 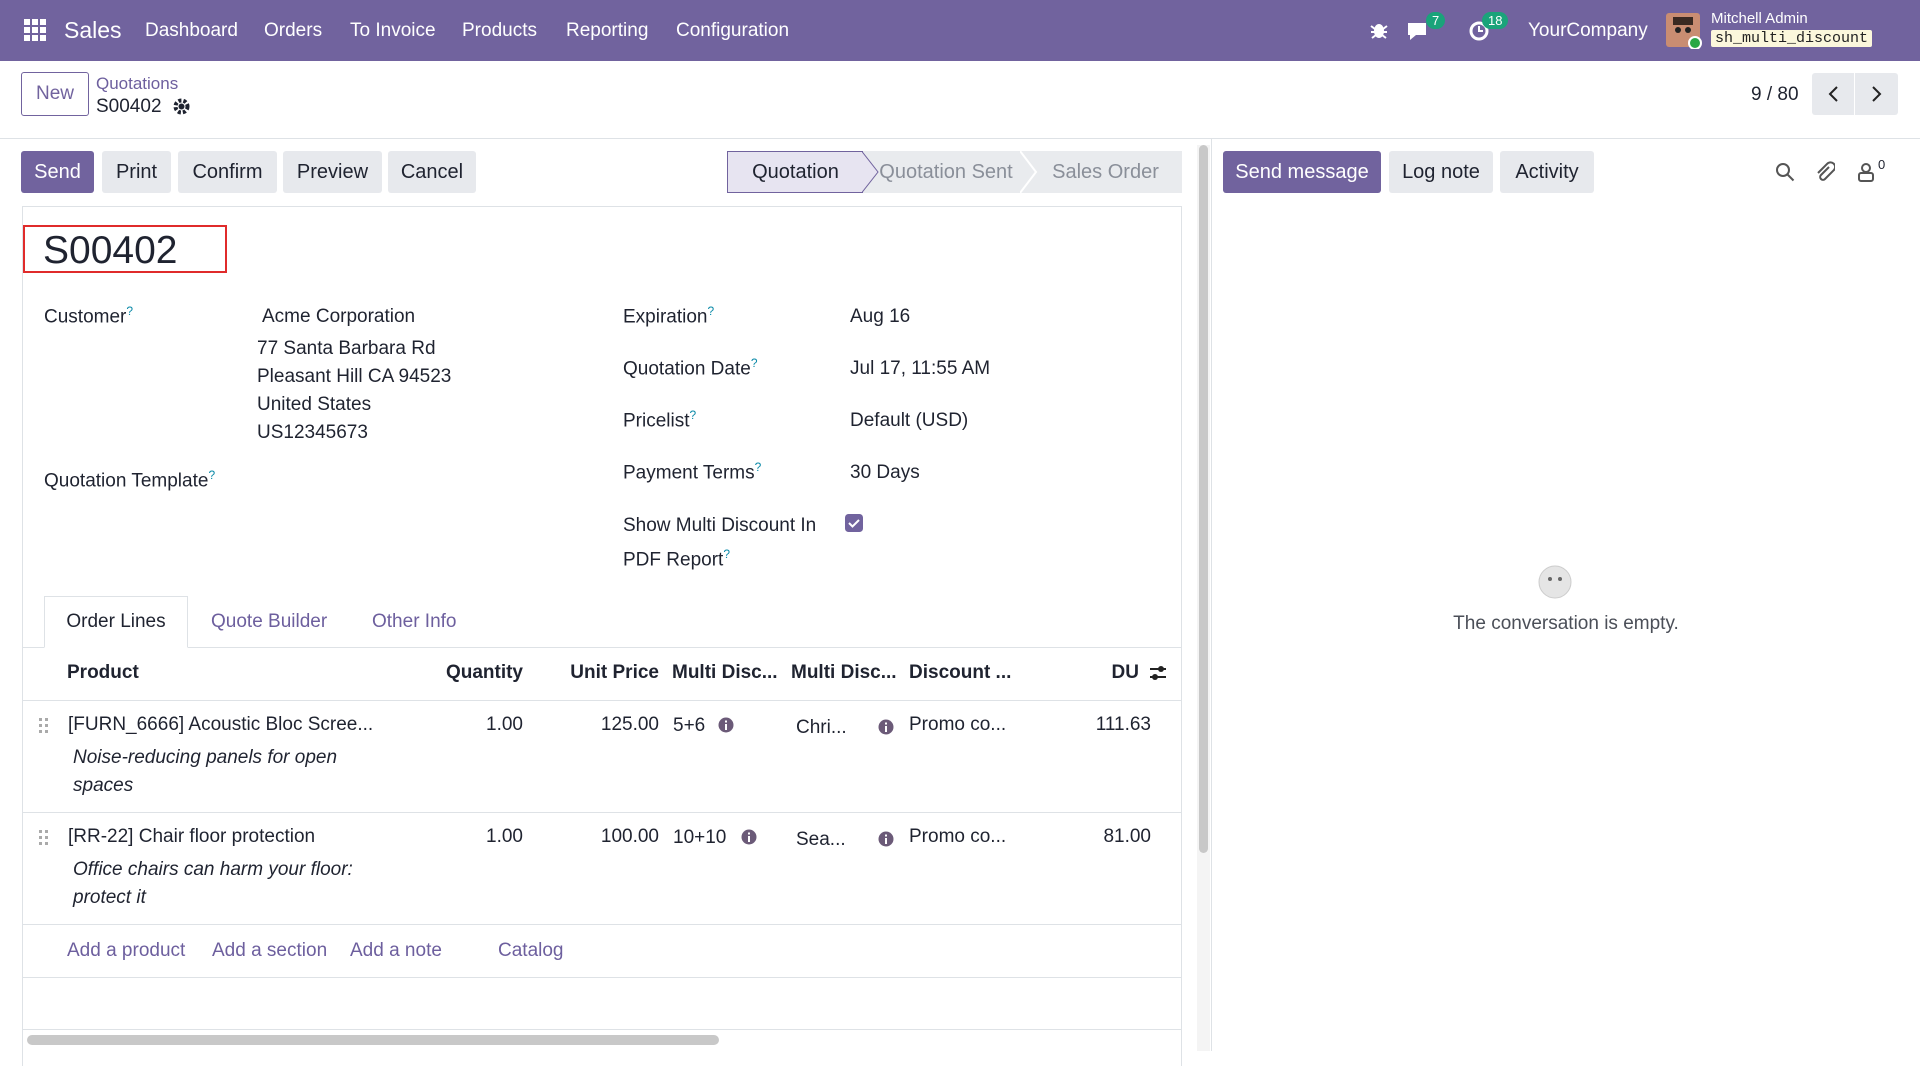 I want to click on print-button: Print, so click(x=136, y=172).